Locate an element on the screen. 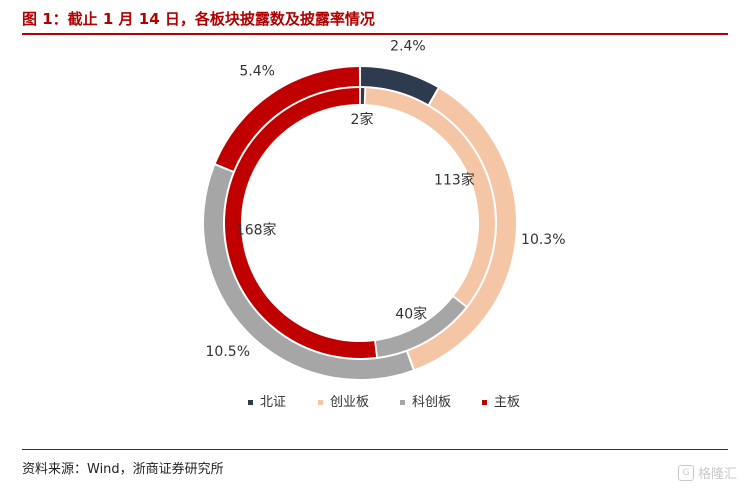  title-divider is located at coordinates (375, 34).